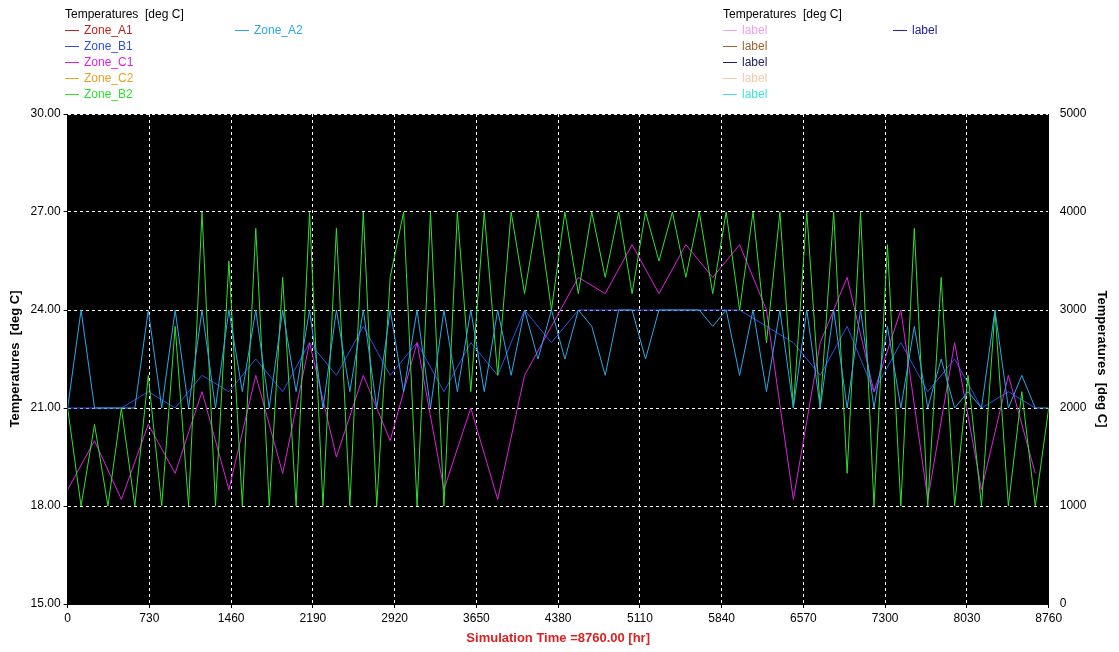 This screenshot has width=1119, height=652. Describe the element at coordinates (278, 30) in the screenshot. I see `legend-label: Zone_A2` at that location.